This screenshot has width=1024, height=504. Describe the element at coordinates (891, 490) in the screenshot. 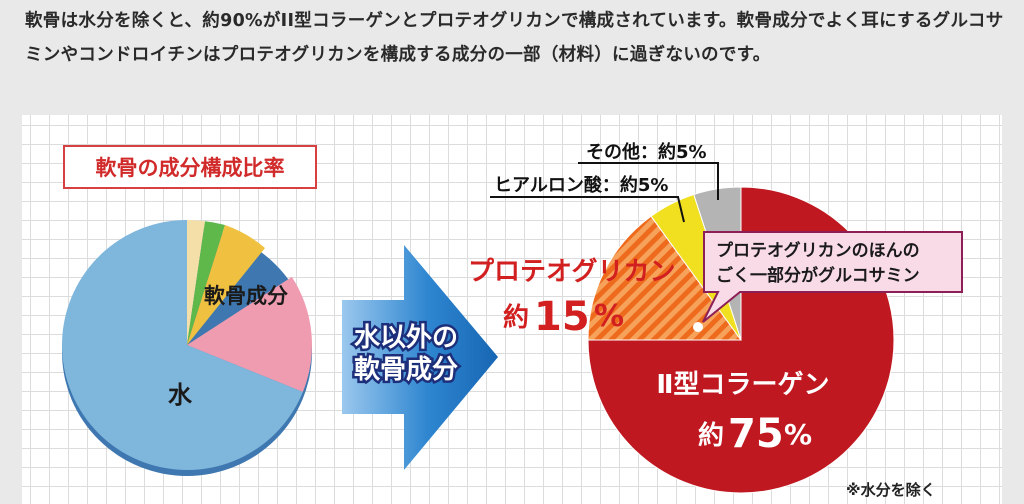

I see `water-excluded-note: ※水分を除く` at that location.